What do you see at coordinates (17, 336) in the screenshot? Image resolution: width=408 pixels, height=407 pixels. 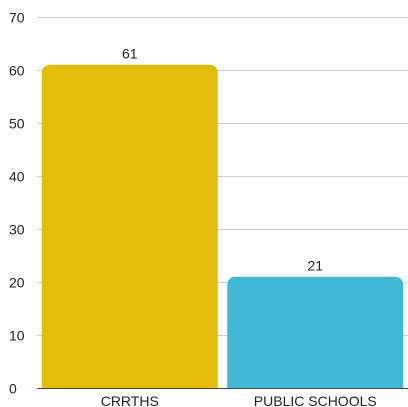 I see `y-tick-label: 10` at bounding box center [17, 336].